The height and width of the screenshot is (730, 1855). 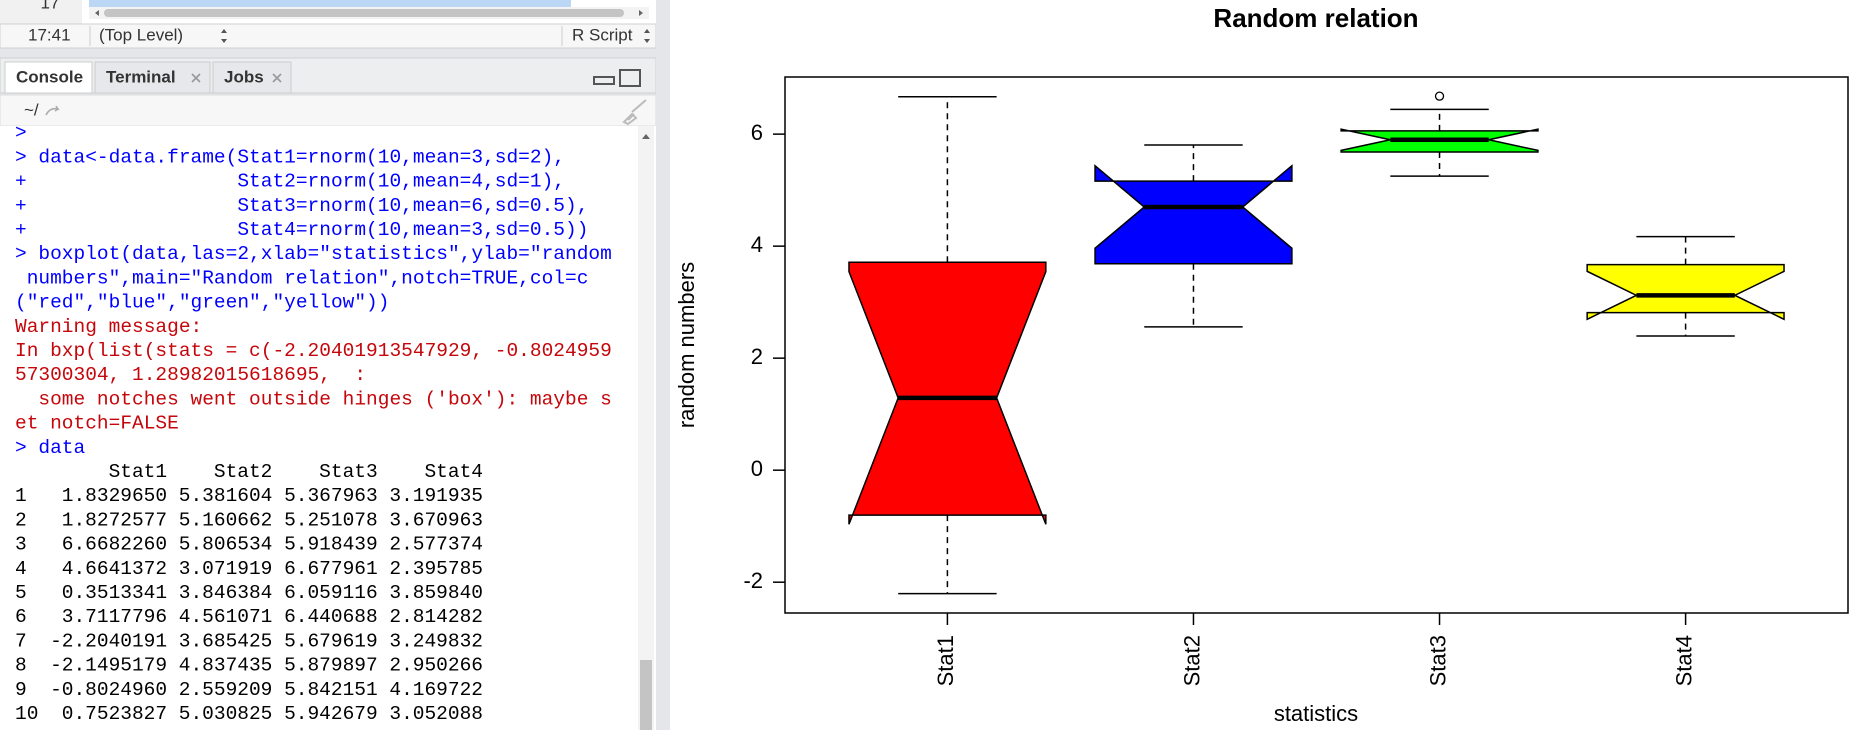 What do you see at coordinates (436, 593) in the screenshot?
I see `table-cell: 3.859840` at bounding box center [436, 593].